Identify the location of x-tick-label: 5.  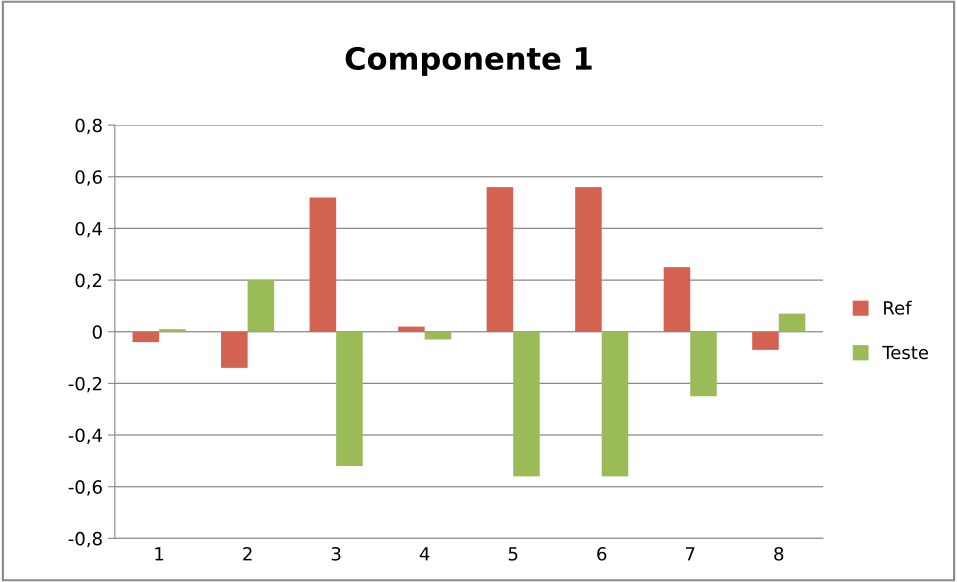
(513, 554).